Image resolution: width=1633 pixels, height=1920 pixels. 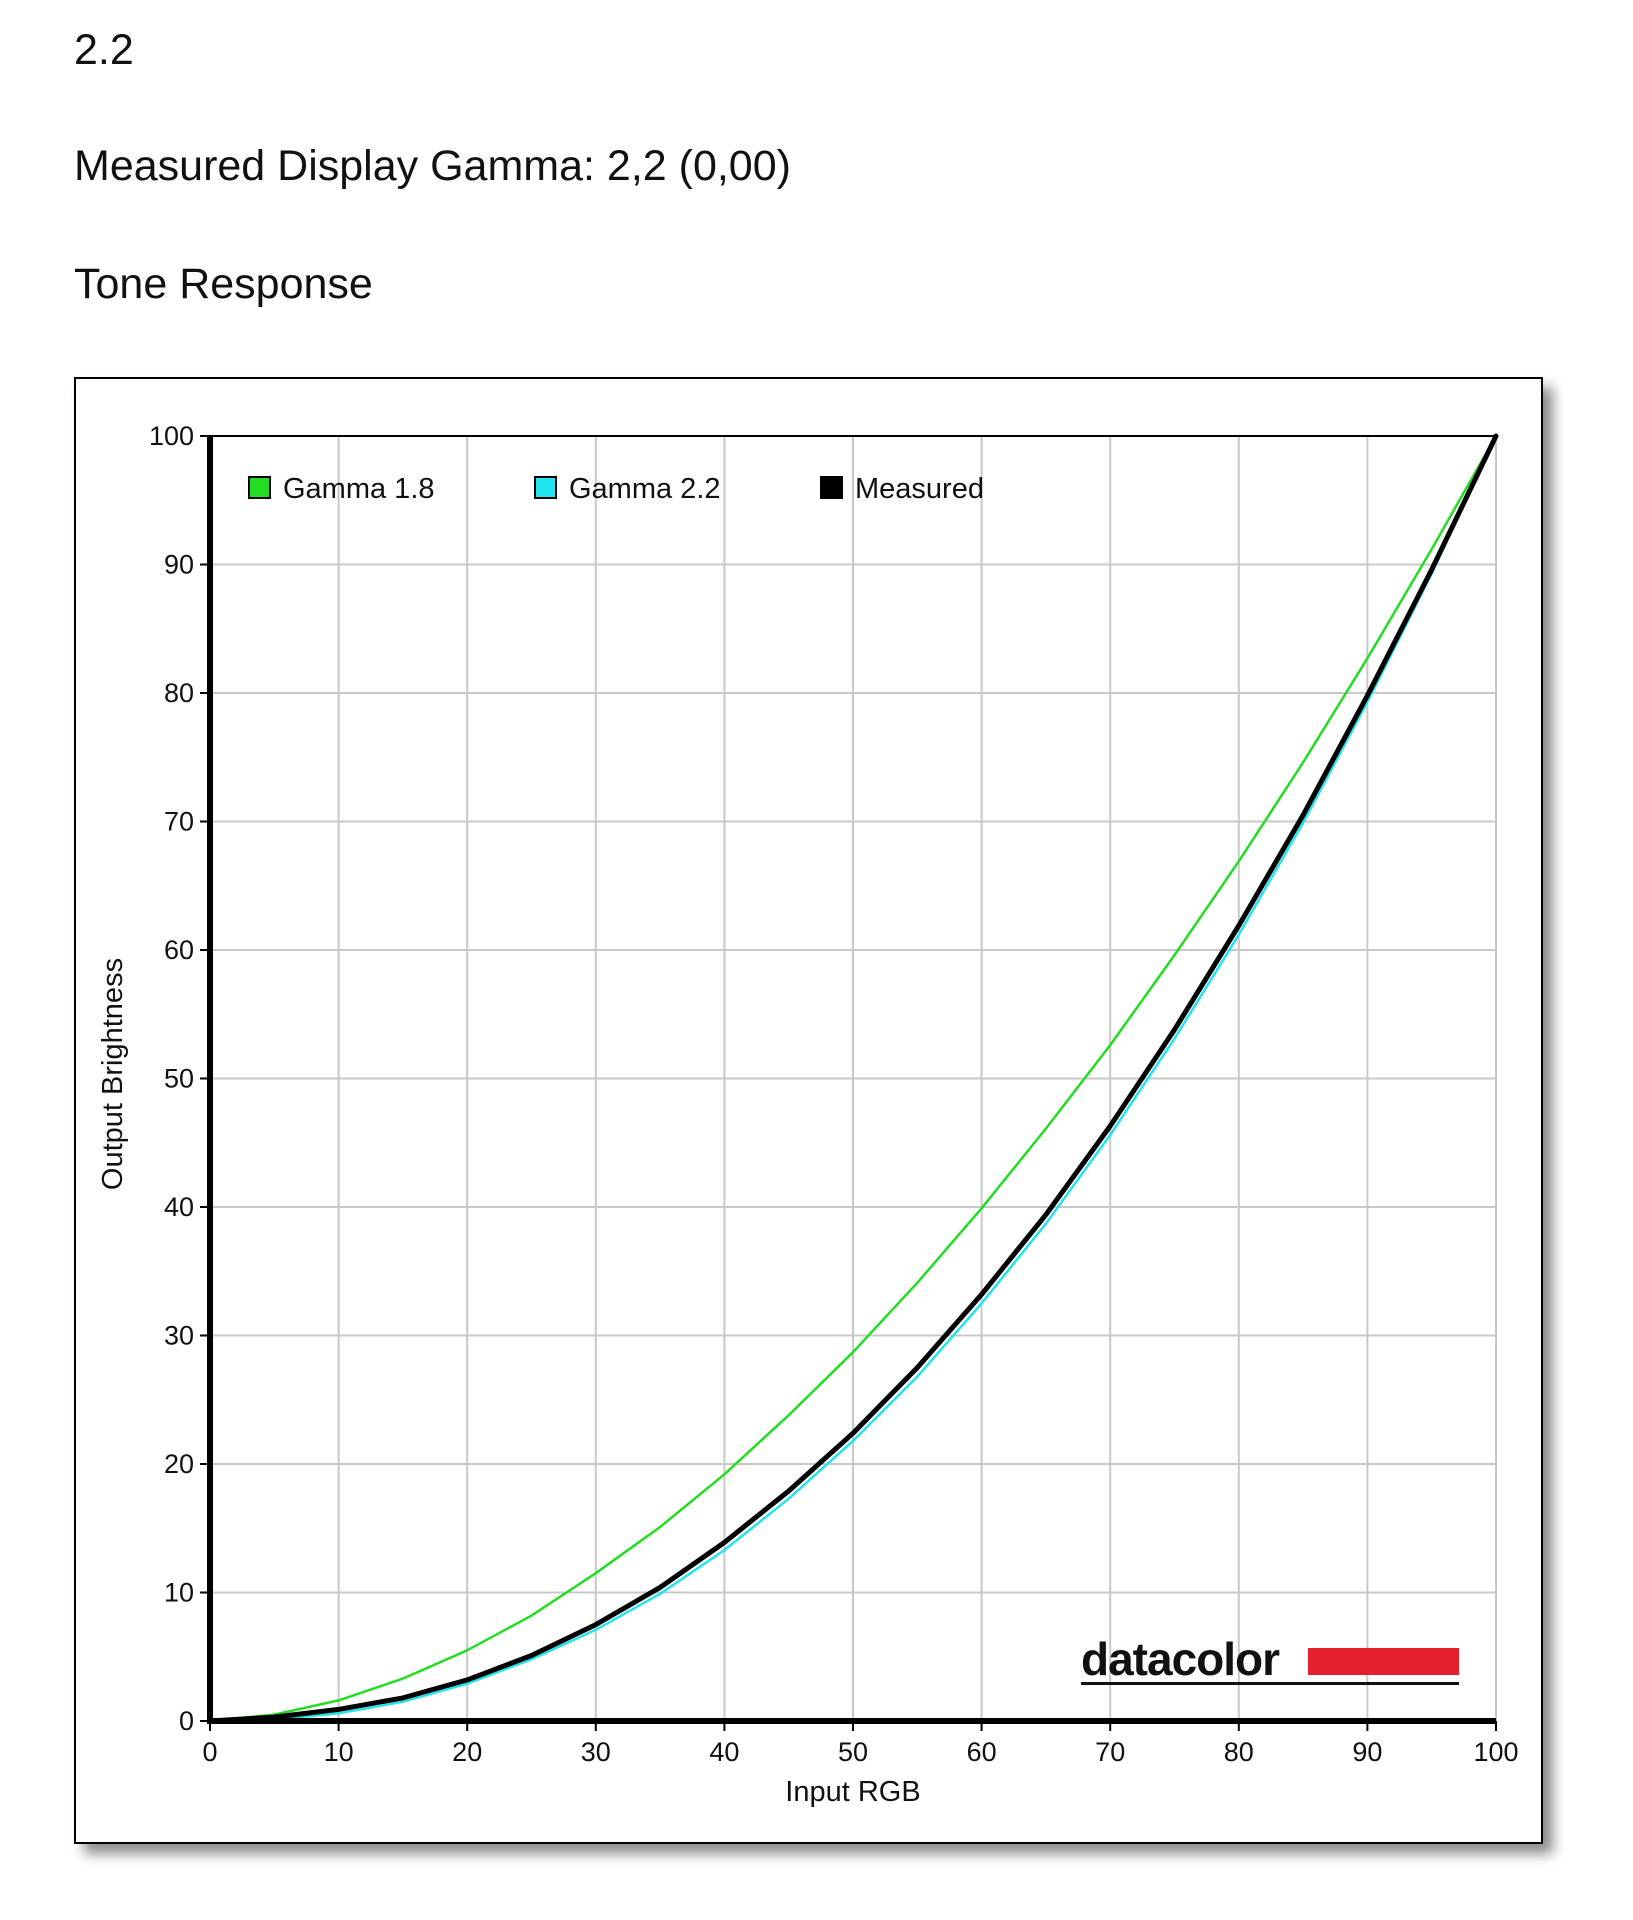 I want to click on datacolor-logo-bar, so click(x=1383, y=1661).